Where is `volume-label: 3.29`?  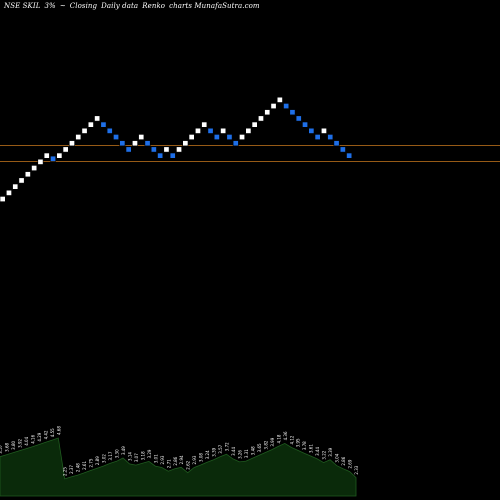
volume-label: 3.29 is located at coordinates (149, 453).